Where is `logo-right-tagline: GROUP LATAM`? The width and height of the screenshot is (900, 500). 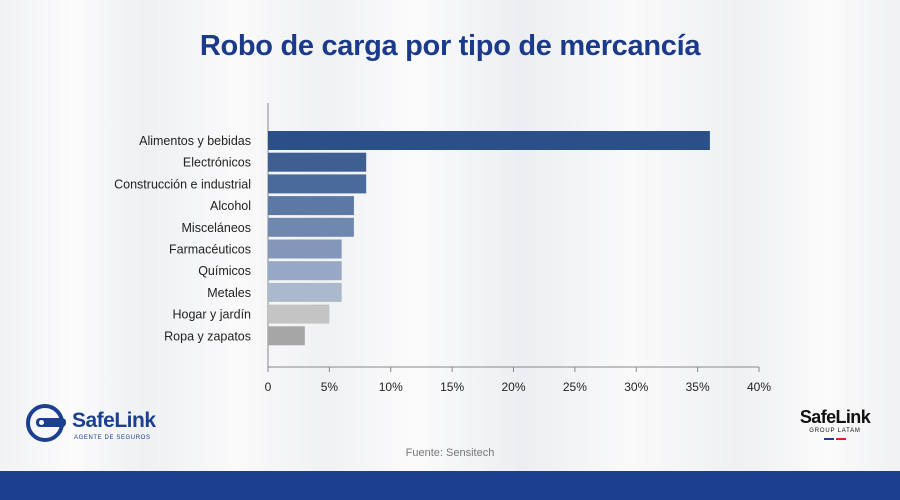
logo-right-tagline: GROUP LATAM is located at coordinates (835, 431).